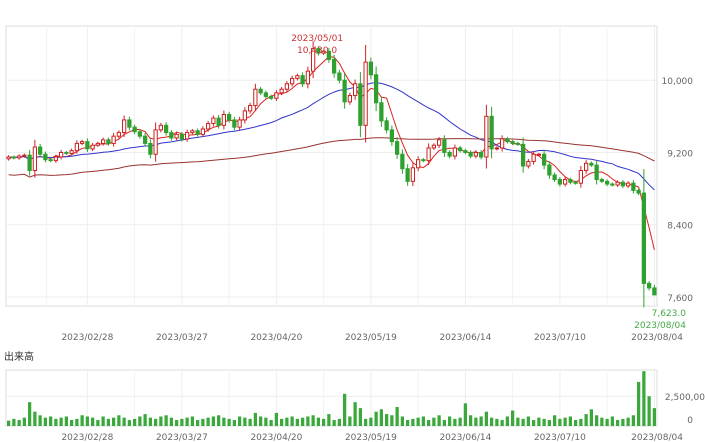 The image size is (705, 442). I want to click on date-tick-label: 2023/06/14, so click(465, 338).